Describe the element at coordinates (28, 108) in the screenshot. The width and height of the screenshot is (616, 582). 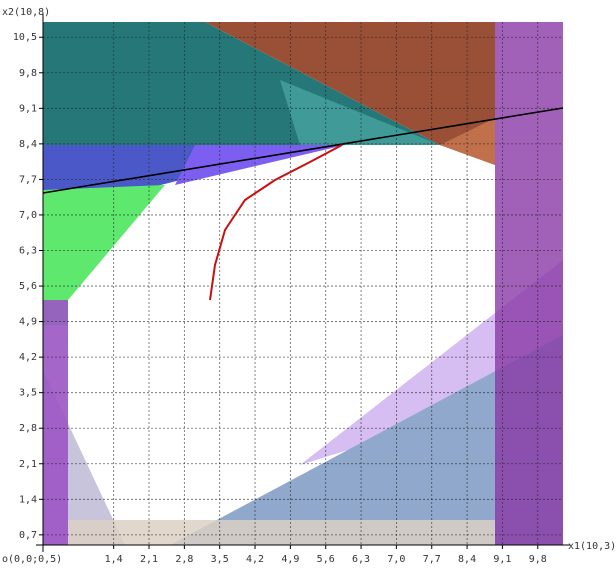
I see `y-tick-label: 9,1` at that location.